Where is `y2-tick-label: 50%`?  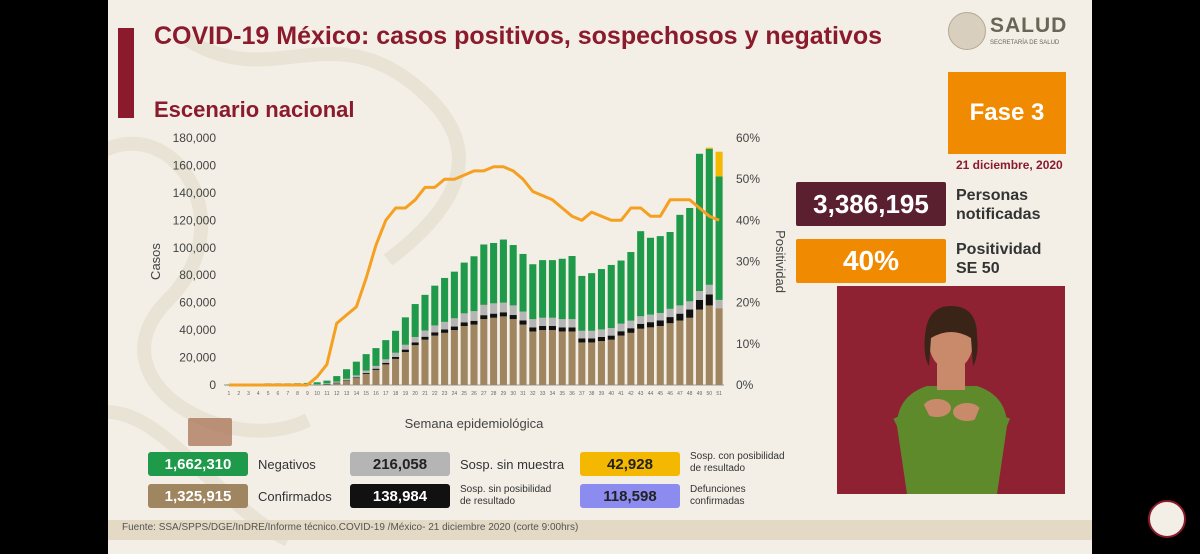 y2-tick-label: 50% is located at coordinates (748, 179).